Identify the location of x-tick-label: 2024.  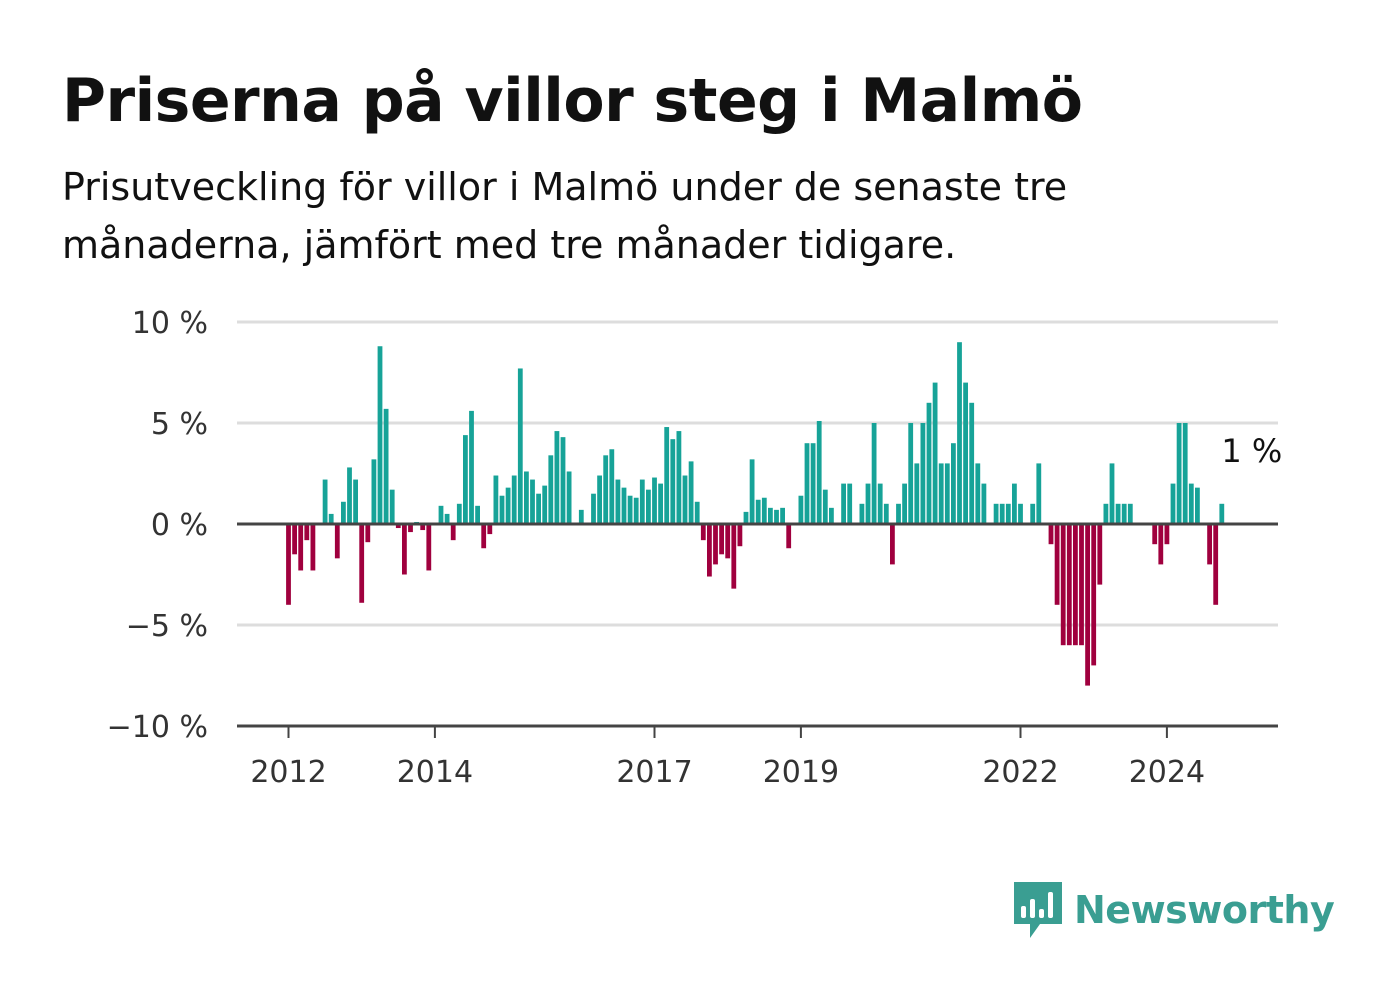
(1167, 772).